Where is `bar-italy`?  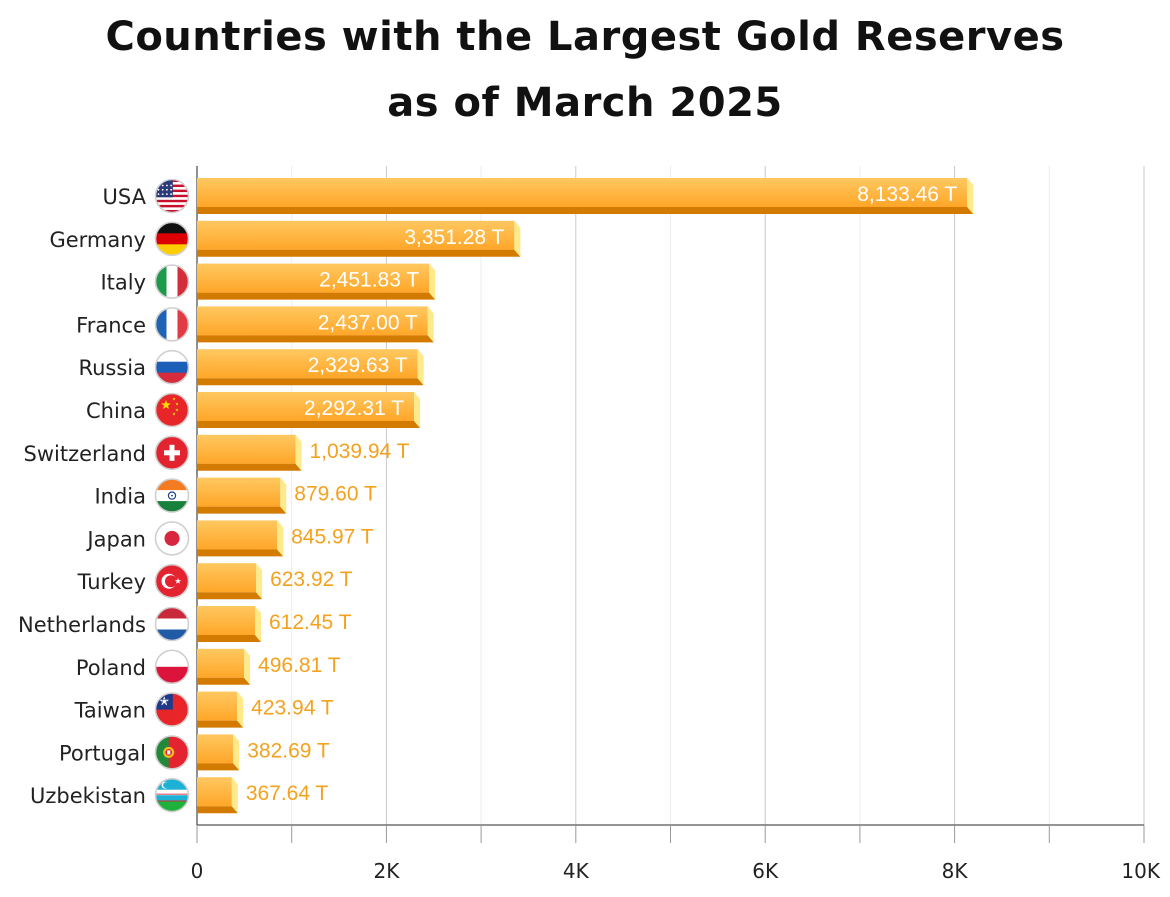
bar-italy is located at coordinates (316, 281).